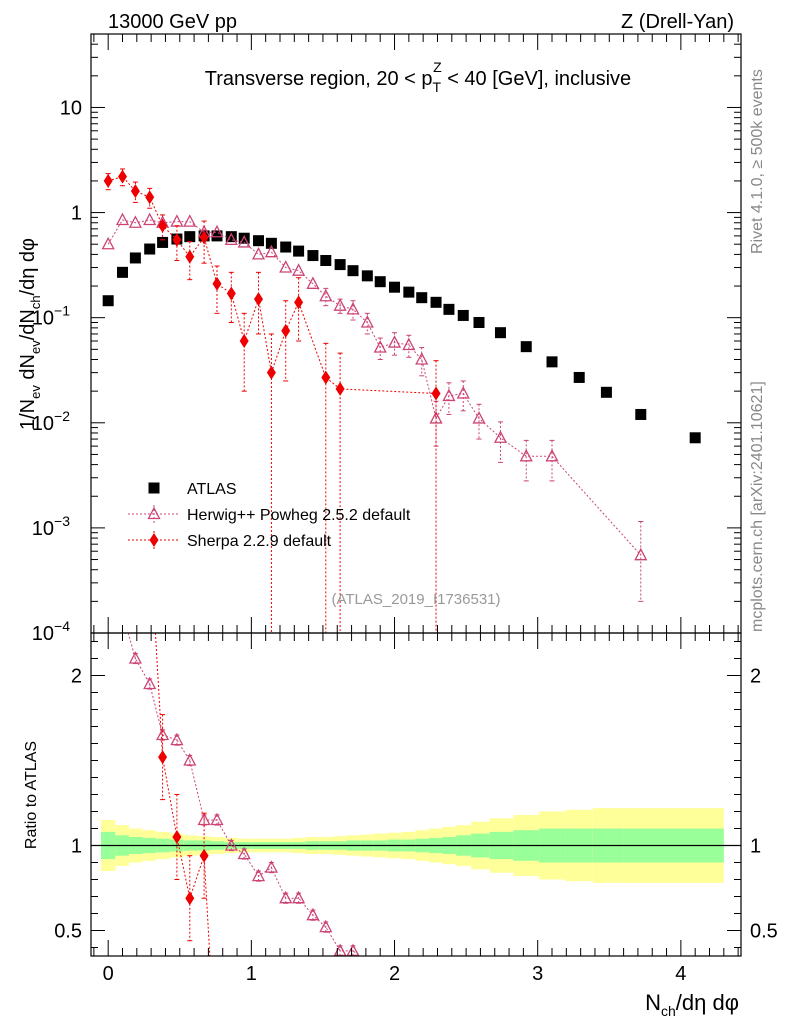 Image resolution: width=786 pixels, height=1024 pixels. Describe the element at coordinates (764, 932) in the screenshot. I see `ratio-y-tick-label-right: 0.5` at that location.